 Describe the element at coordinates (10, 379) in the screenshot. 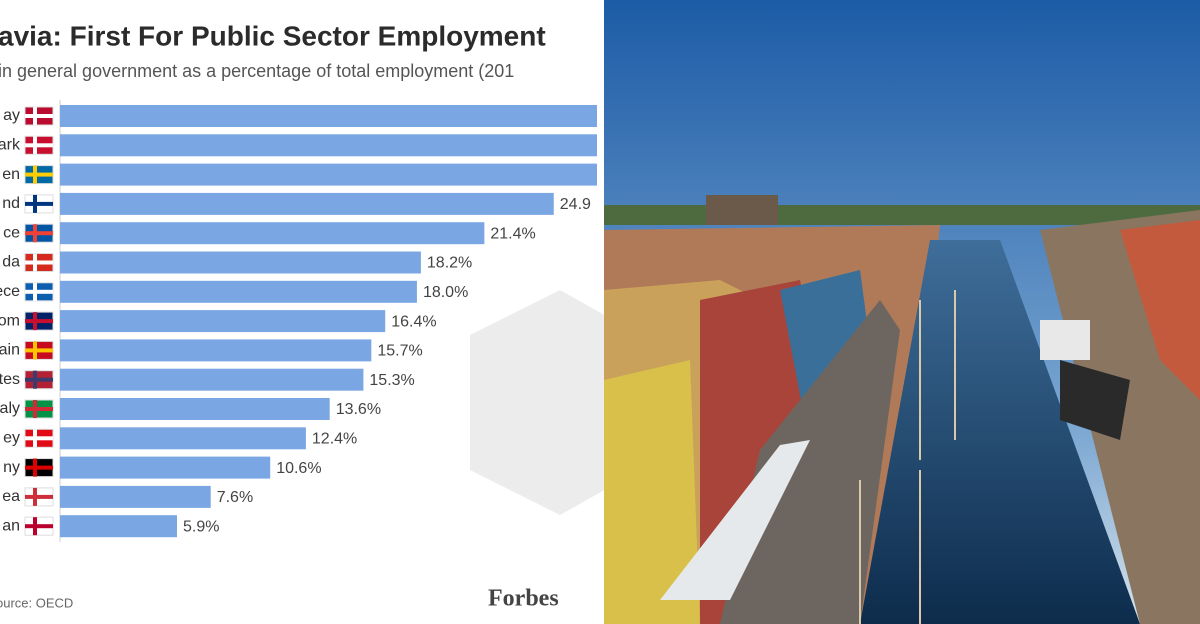

I see `category-label: tes` at that location.